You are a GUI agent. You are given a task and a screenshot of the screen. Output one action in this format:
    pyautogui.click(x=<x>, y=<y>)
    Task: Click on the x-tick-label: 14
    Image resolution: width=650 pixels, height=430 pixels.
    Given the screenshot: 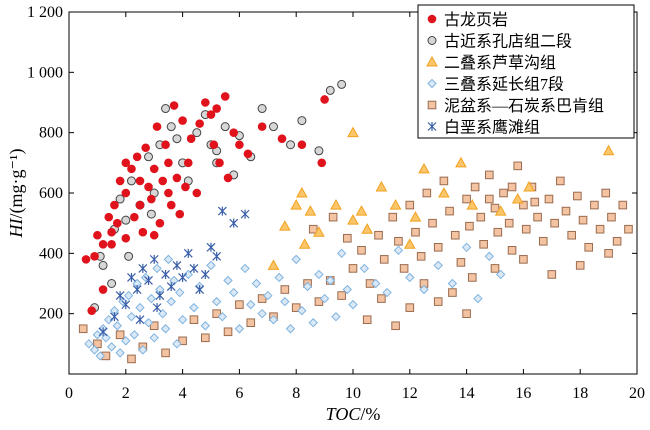 What is the action you would take?
    pyautogui.click(x=467, y=393)
    